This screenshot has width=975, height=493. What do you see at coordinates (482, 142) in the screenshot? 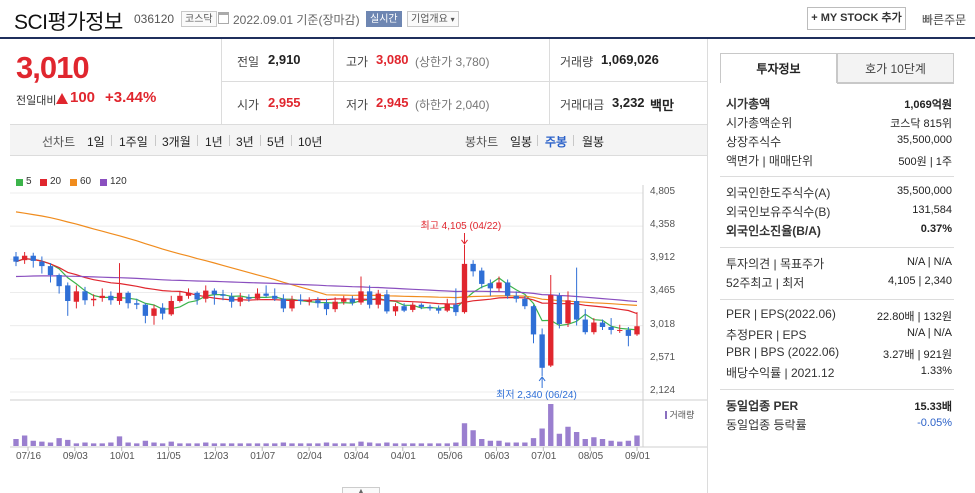
I see `candle-chart-label: 봉차트` at bounding box center [482, 142].